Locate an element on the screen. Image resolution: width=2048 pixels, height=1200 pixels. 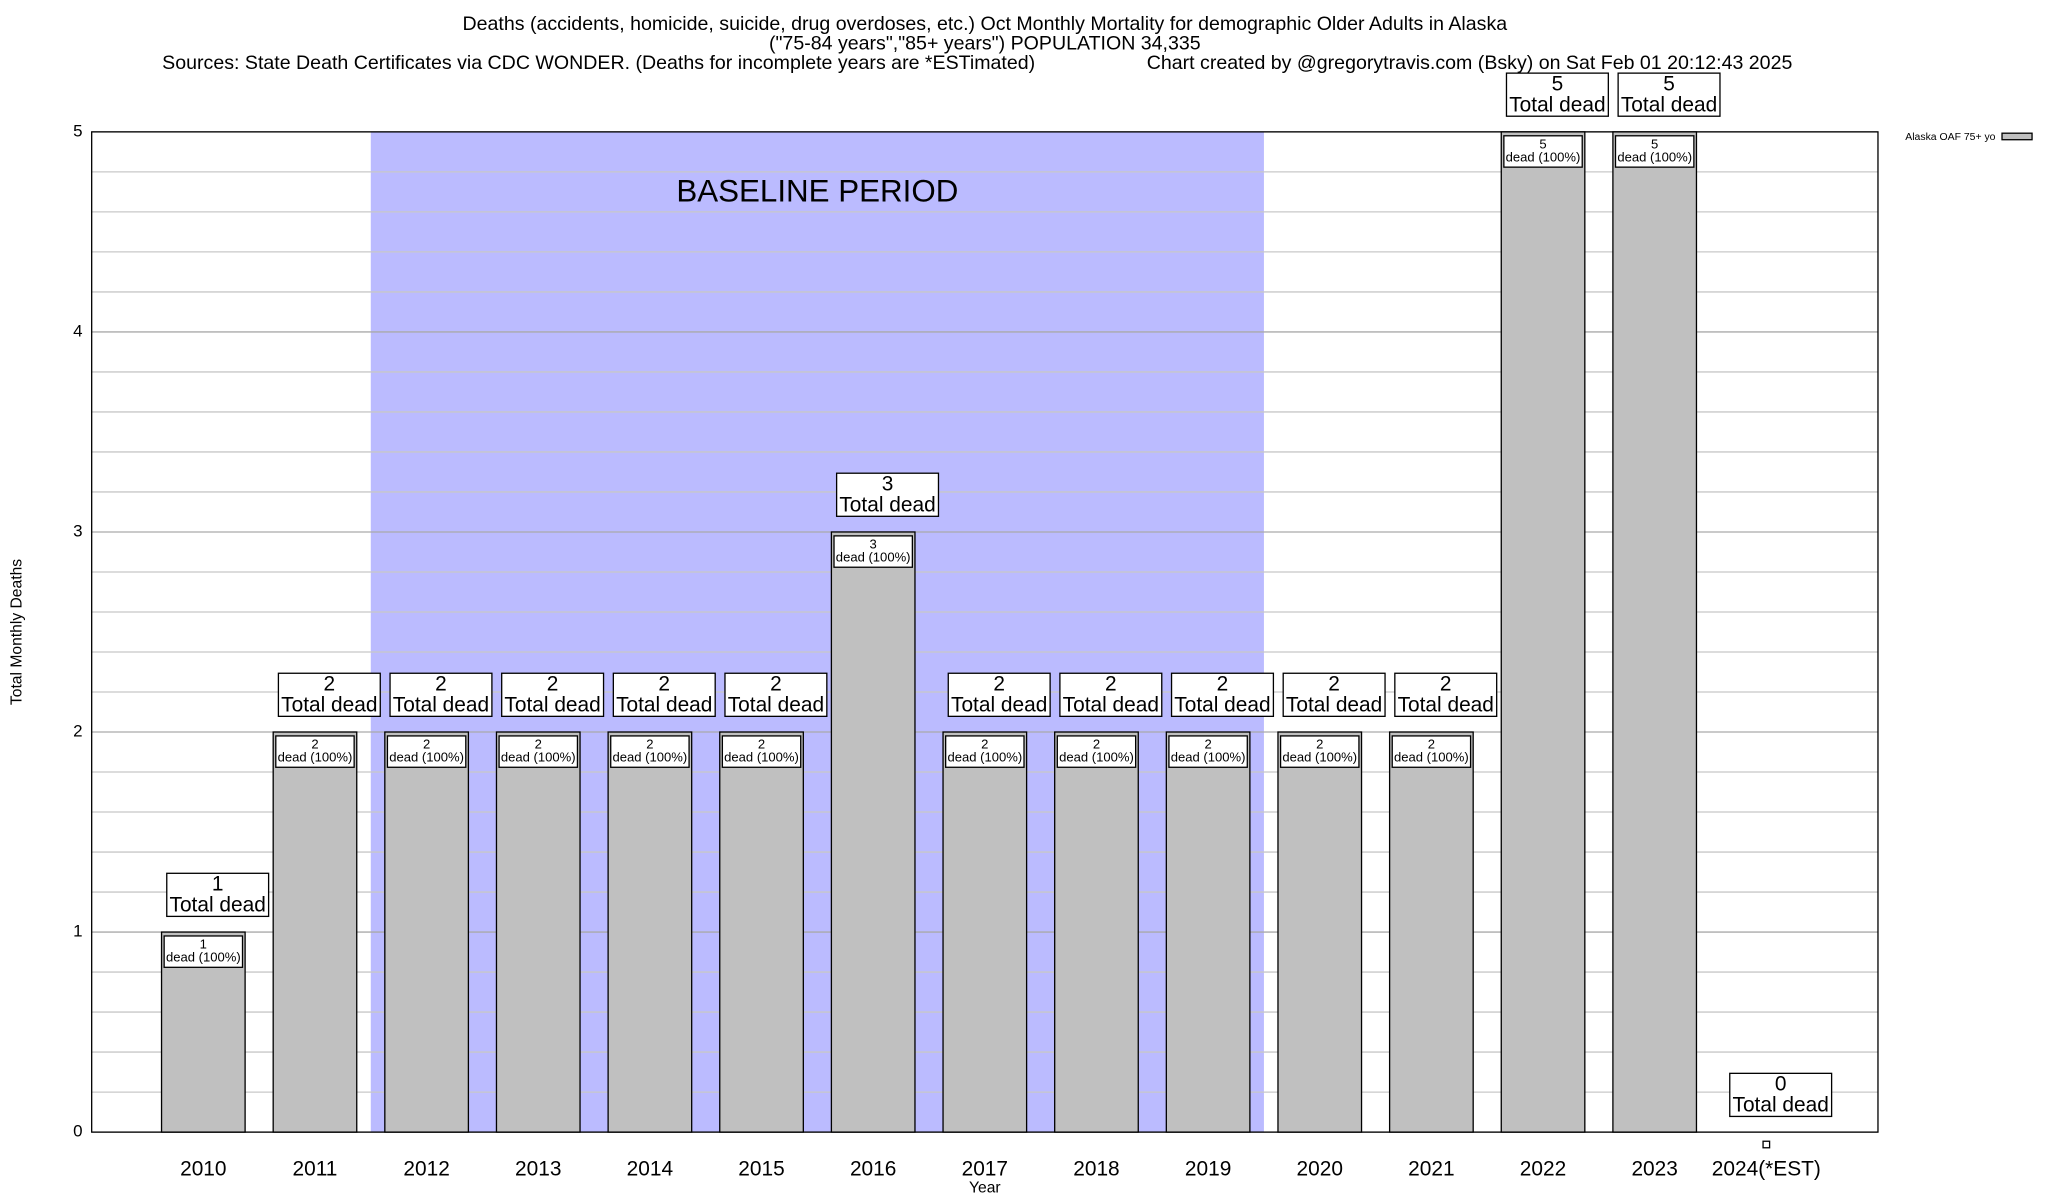
x-tick-label: 2014 is located at coordinates (650, 1168).